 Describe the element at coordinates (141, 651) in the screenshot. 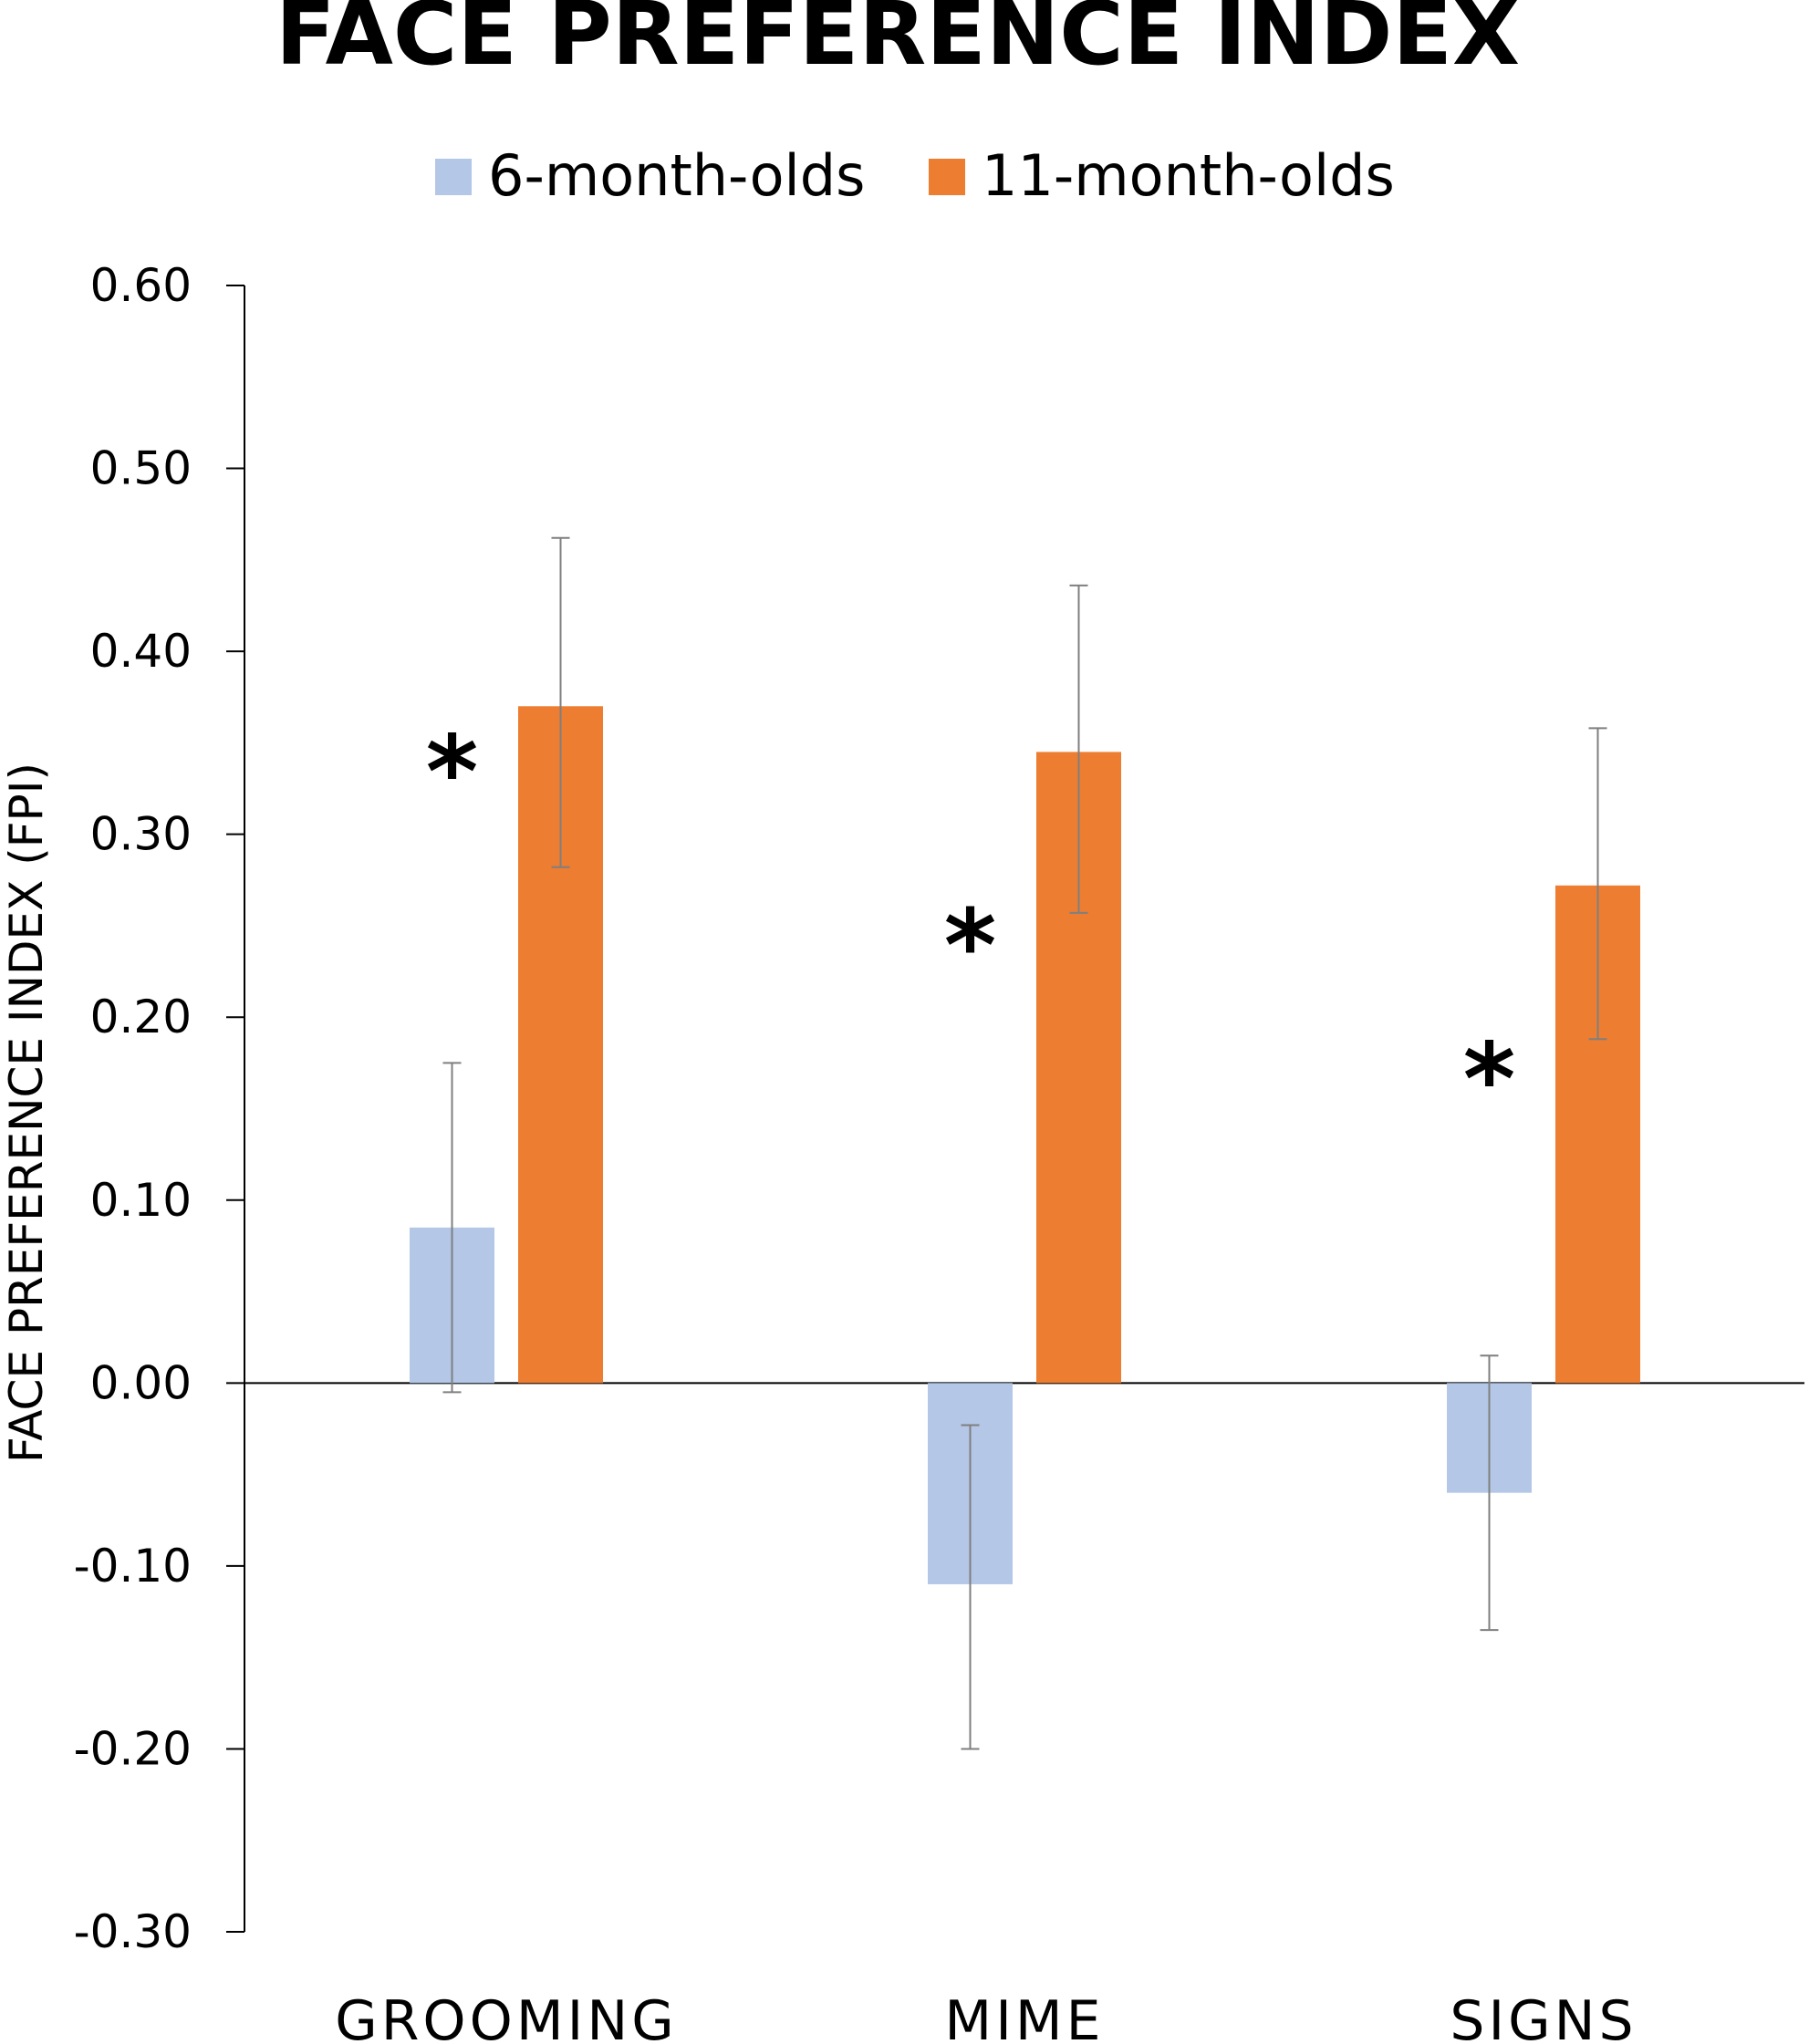

I see `y-tick-label: 0.40` at that location.